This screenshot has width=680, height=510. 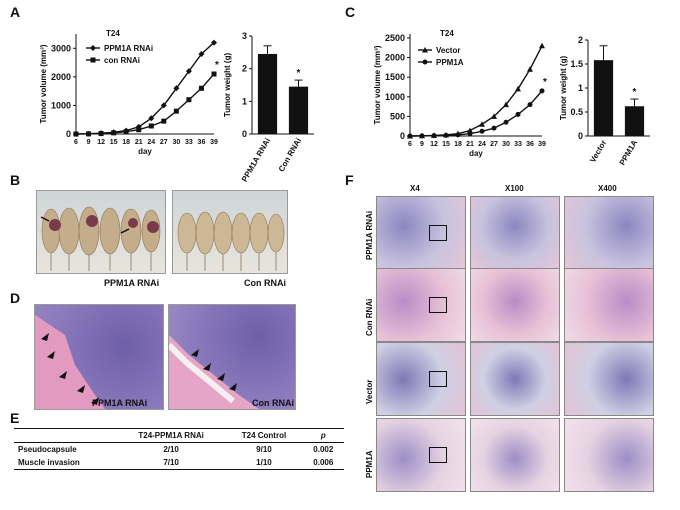 I want to click on grid-row-label-vector: Vector, so click(x=369, y=391).